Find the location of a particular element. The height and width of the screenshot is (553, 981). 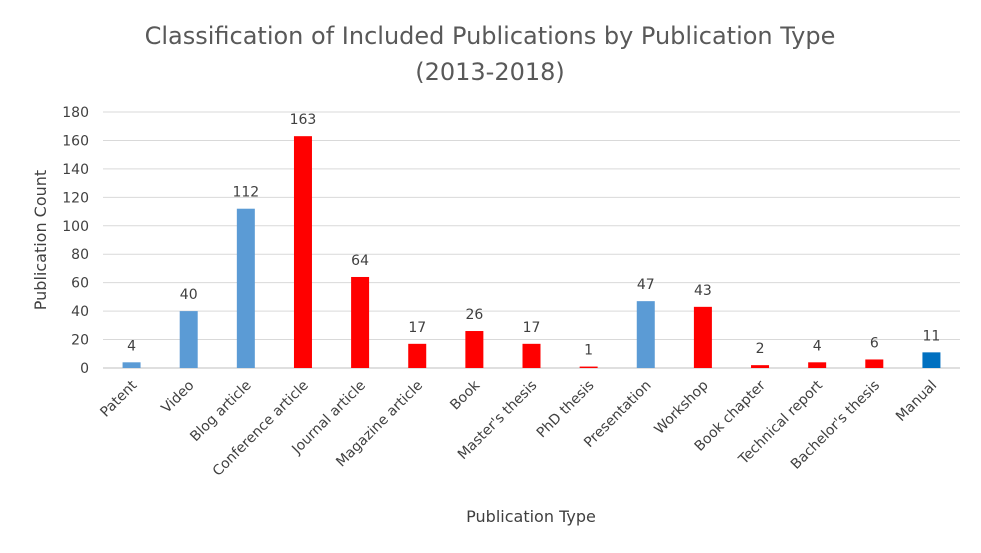

y-tick-label: 0 is located at coordinates (84, 369).